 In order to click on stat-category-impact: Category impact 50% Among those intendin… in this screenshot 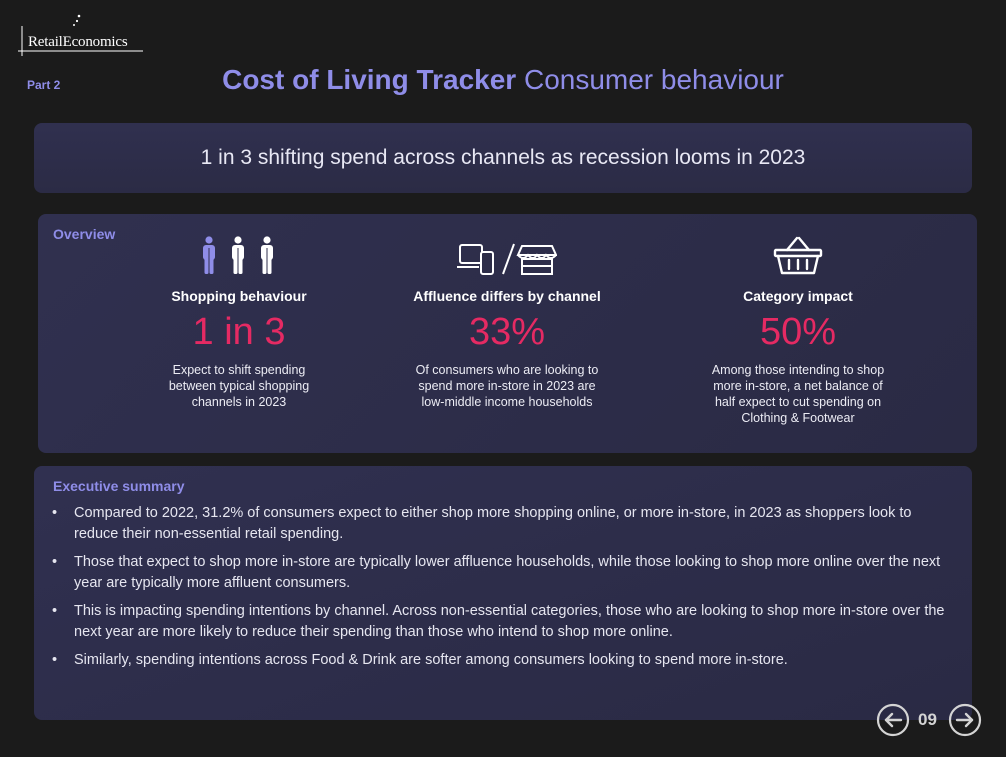, I will do `click(798, 329)`.